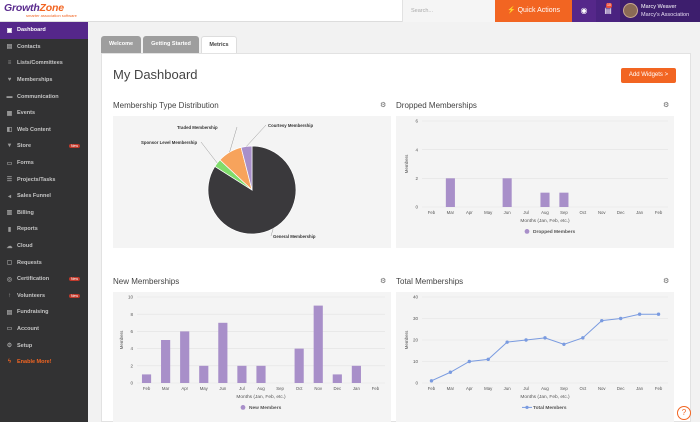 The height and width of the screenshot is (422, 700). I want to click on sidebar-item-fundraising: ▤ Fundraising, so click(44, 312).